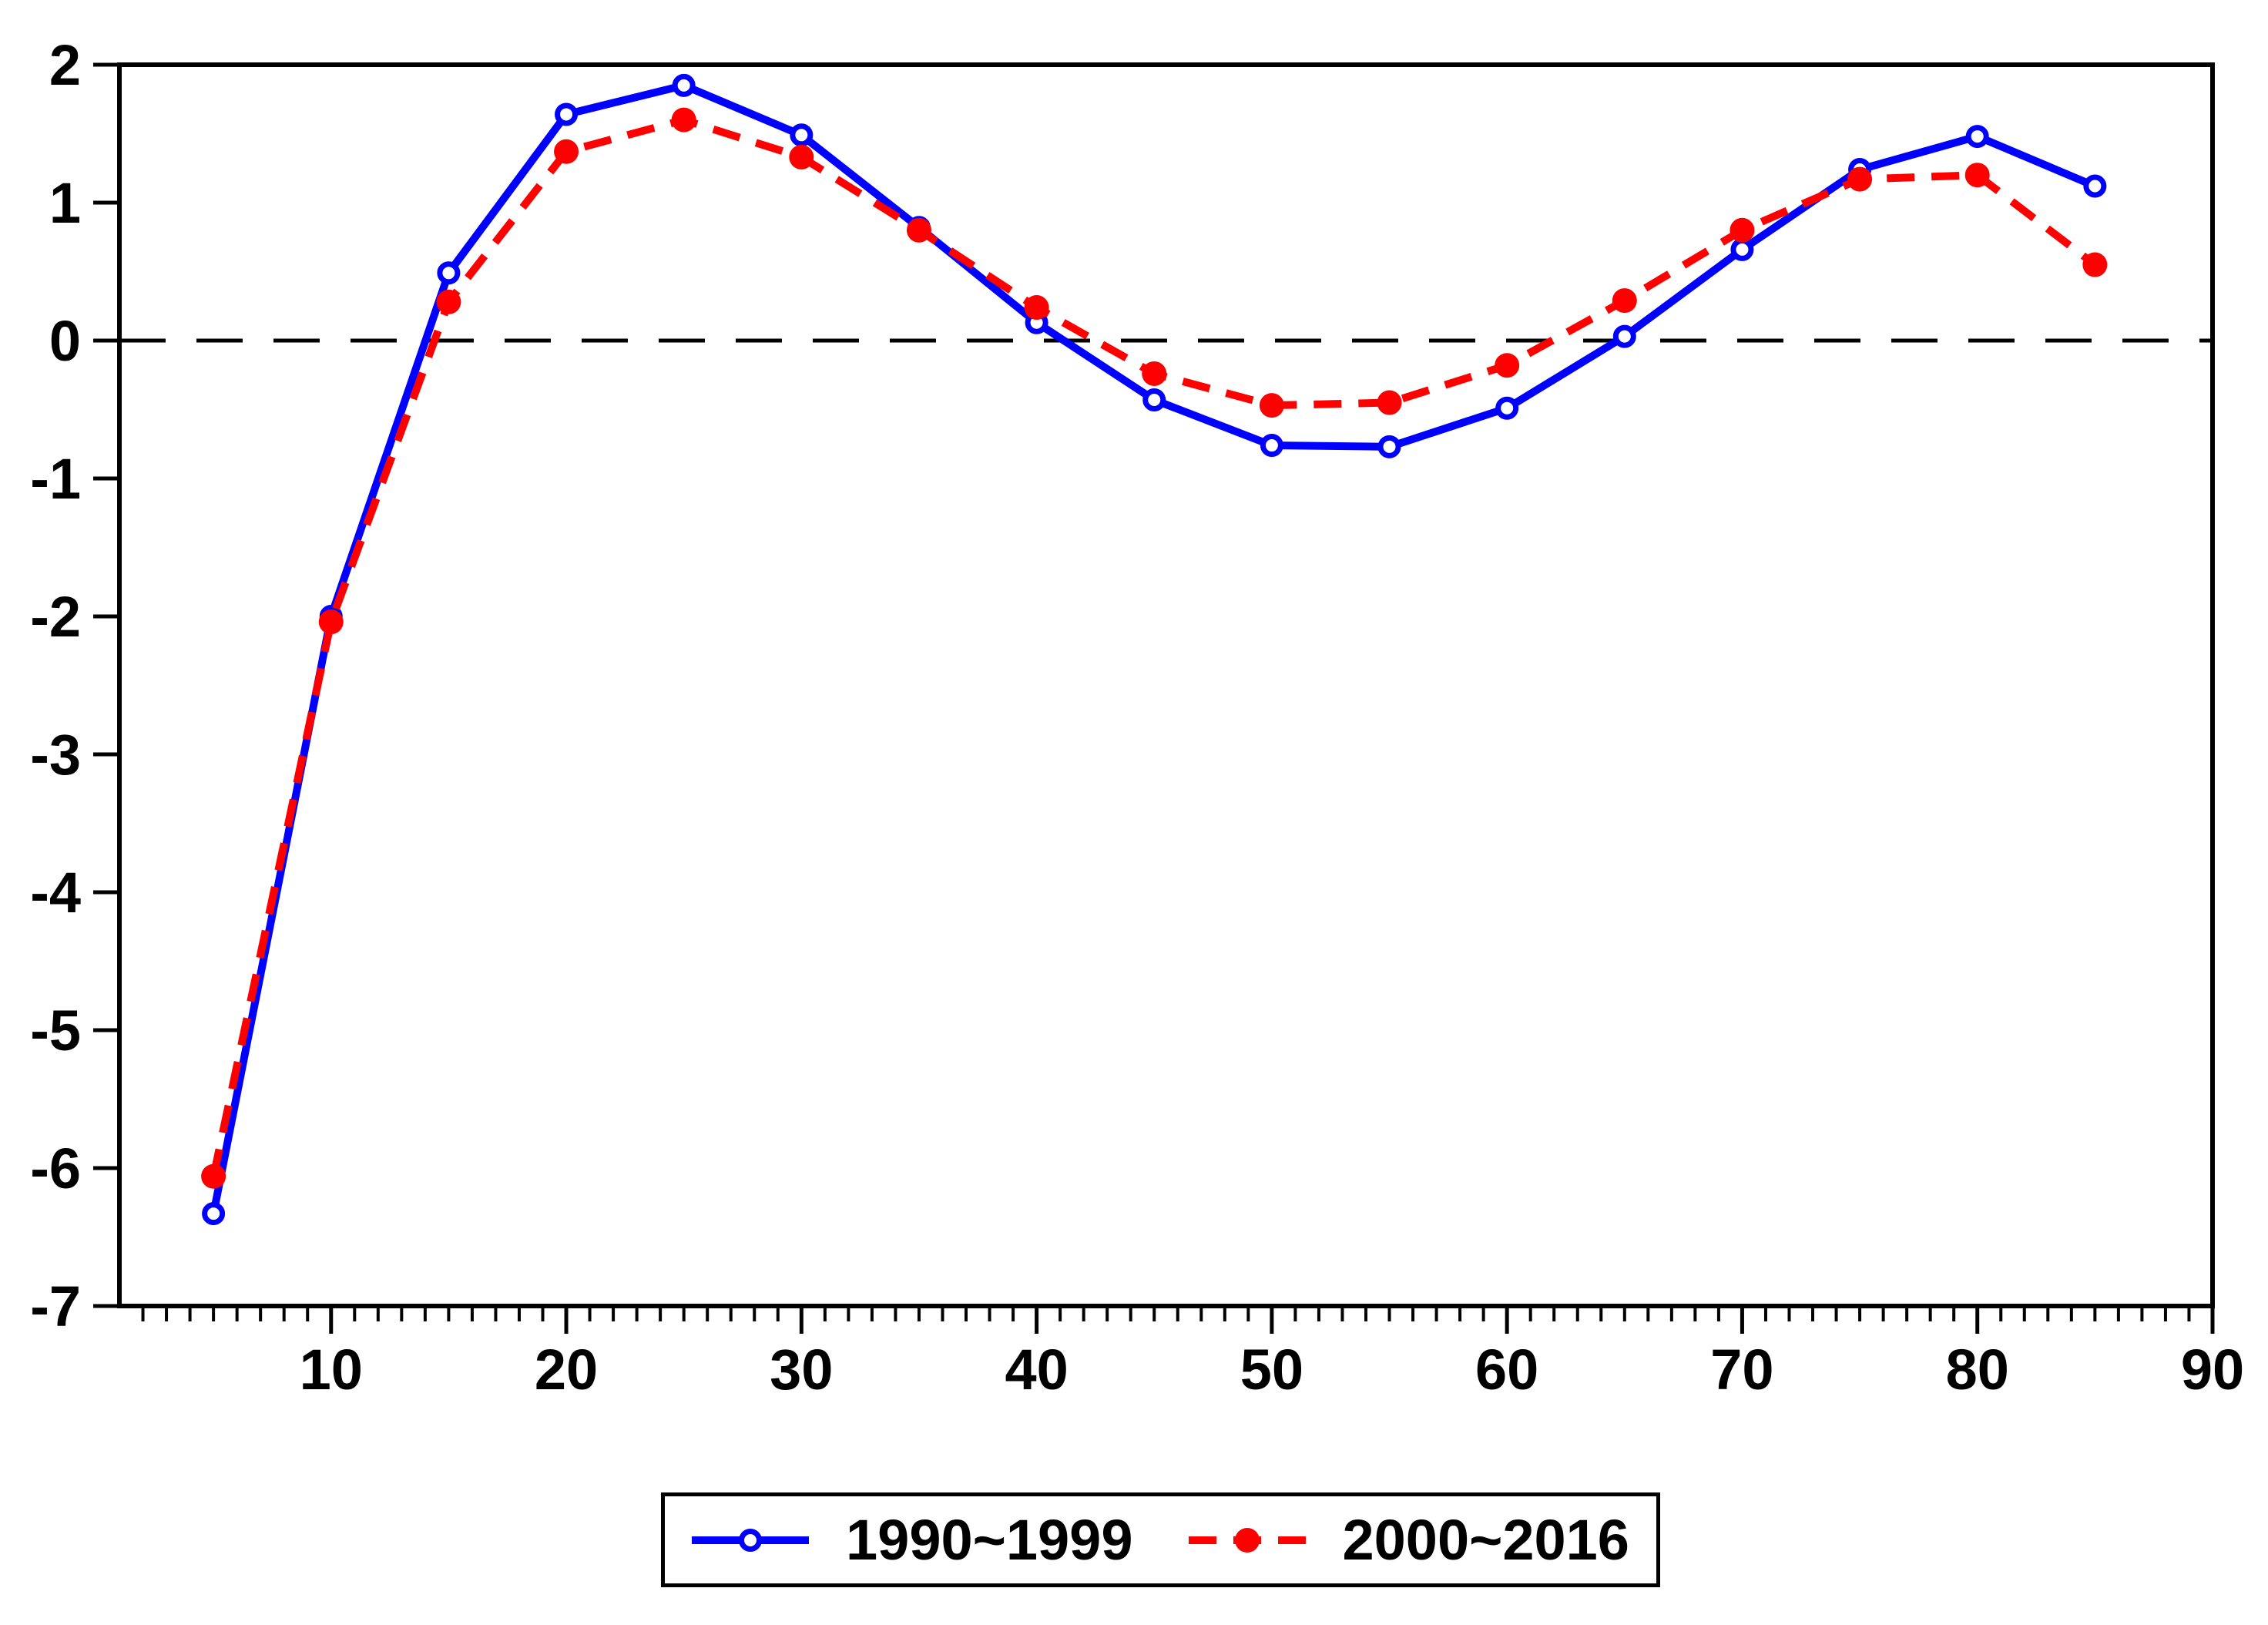 This screenshot has height=1625, width=2268. What do you see at coordinates (65, 65) in the screenshot?
I see `y-tick-label: 2` at bounding box center [65, 65].